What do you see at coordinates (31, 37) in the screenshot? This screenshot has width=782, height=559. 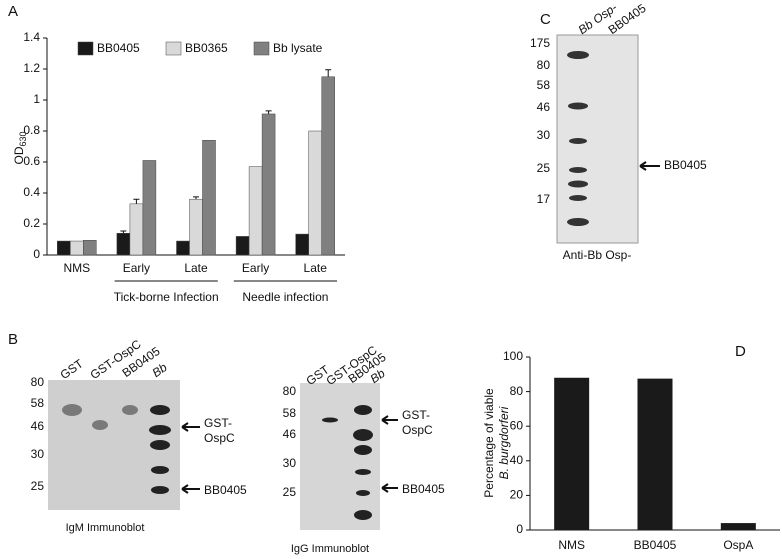 I see `y-tick-label: 1.4` at bounding box center [31, 37].